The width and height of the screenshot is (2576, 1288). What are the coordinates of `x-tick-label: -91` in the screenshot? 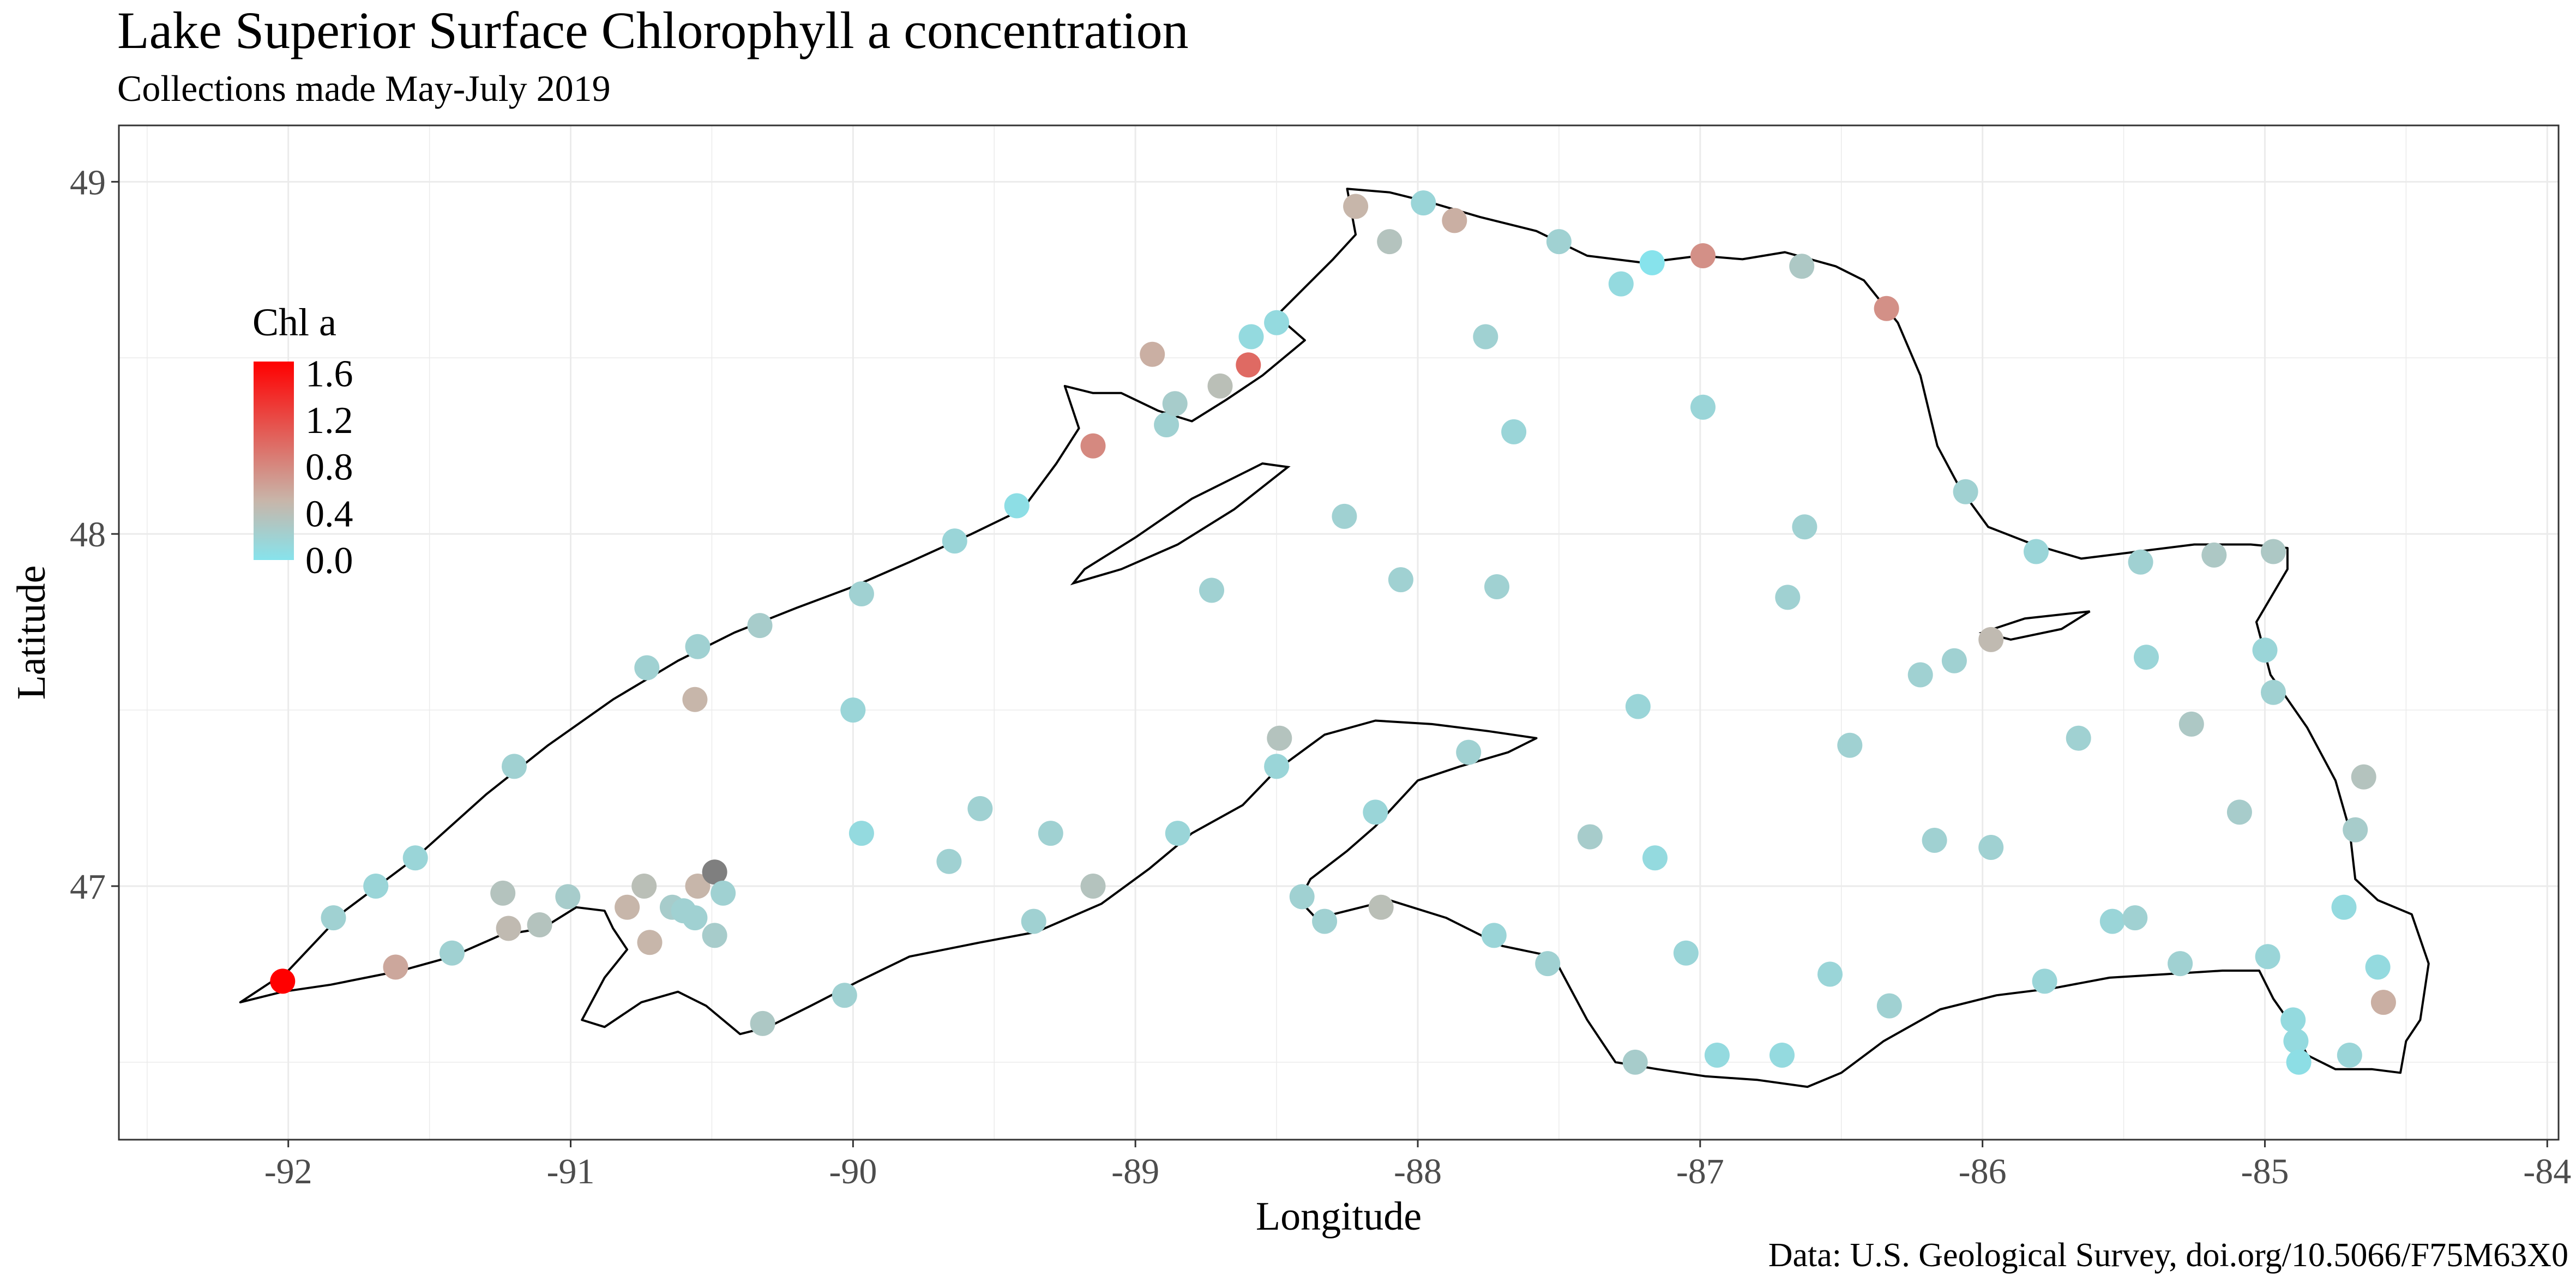 It's located at (571, 1171).